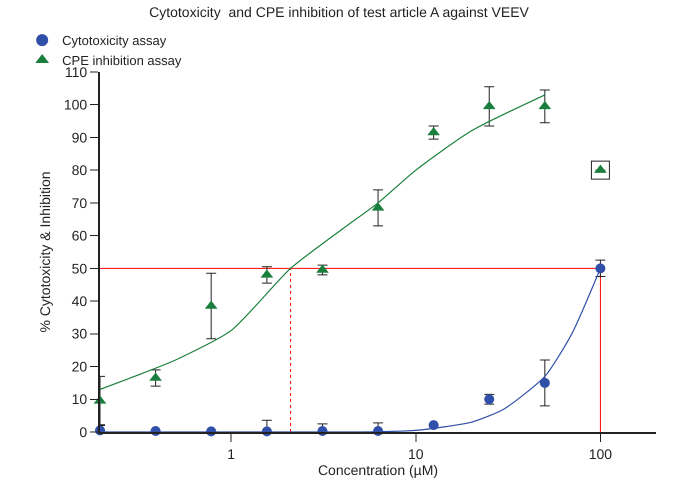  Describe the element at coordinates (80, 236) in the screenshot. I see `y-tick-label: 60` at that location.